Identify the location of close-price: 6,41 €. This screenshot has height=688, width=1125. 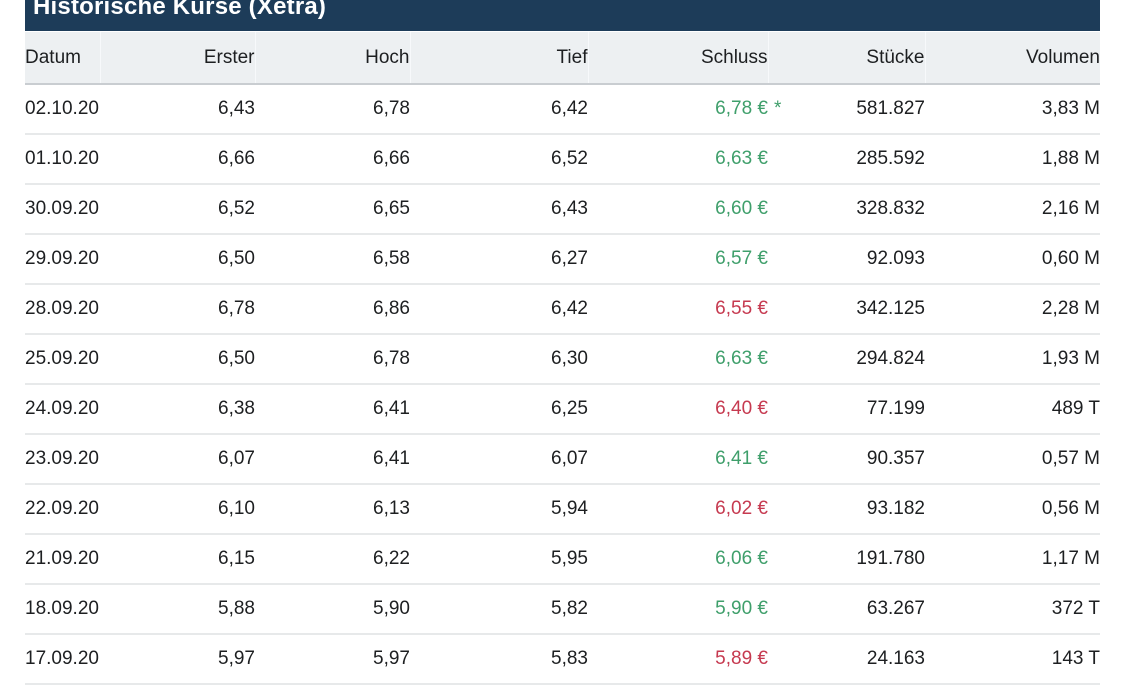
(741, 458).